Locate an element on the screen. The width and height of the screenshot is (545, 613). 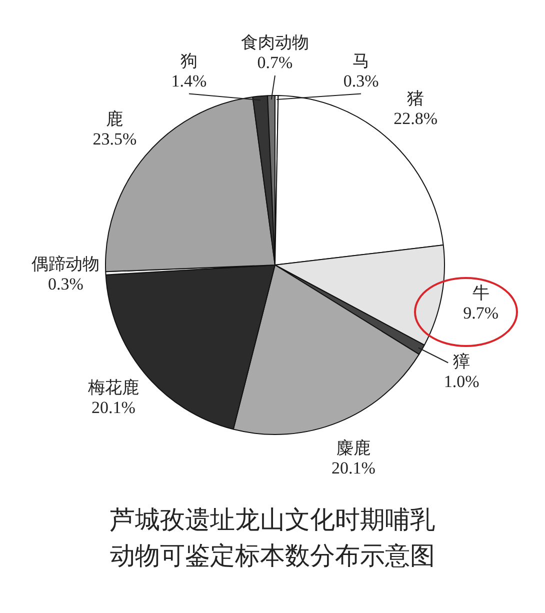
slice-label: 鹿 is located at coordinates (115, 119).